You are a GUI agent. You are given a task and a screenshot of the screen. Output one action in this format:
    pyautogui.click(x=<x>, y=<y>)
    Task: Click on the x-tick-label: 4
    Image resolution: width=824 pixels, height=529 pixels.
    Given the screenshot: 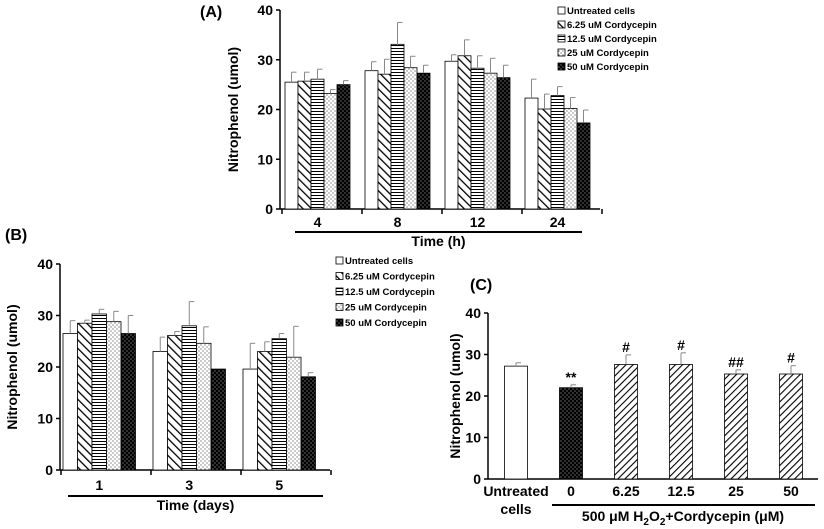 What is the action you would take?
    pyautogui.click(x=318, y=222)
    